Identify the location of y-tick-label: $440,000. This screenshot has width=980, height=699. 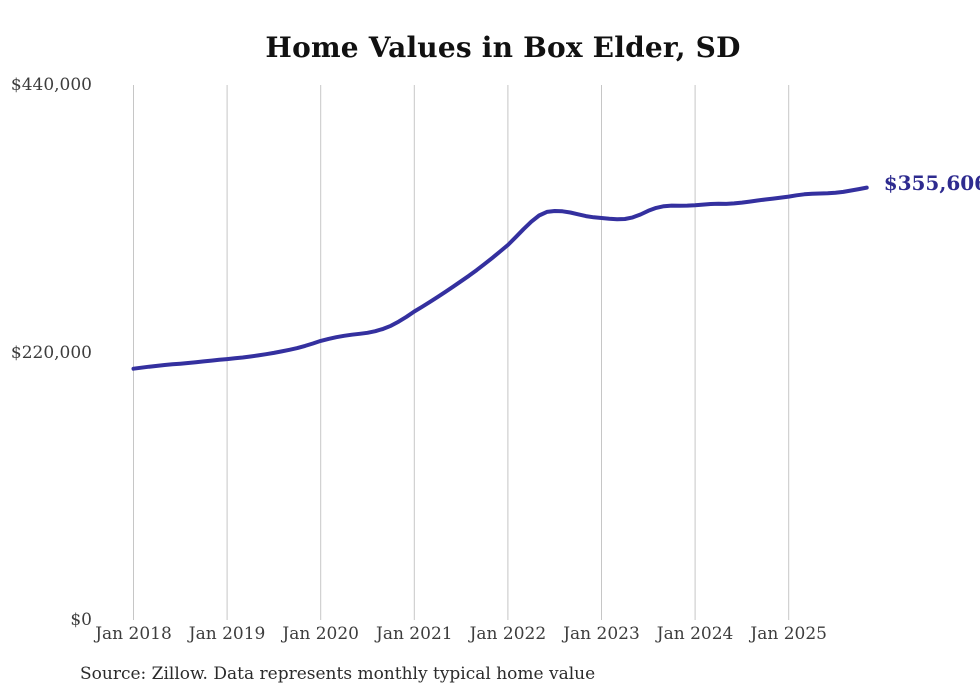
(51, 85).